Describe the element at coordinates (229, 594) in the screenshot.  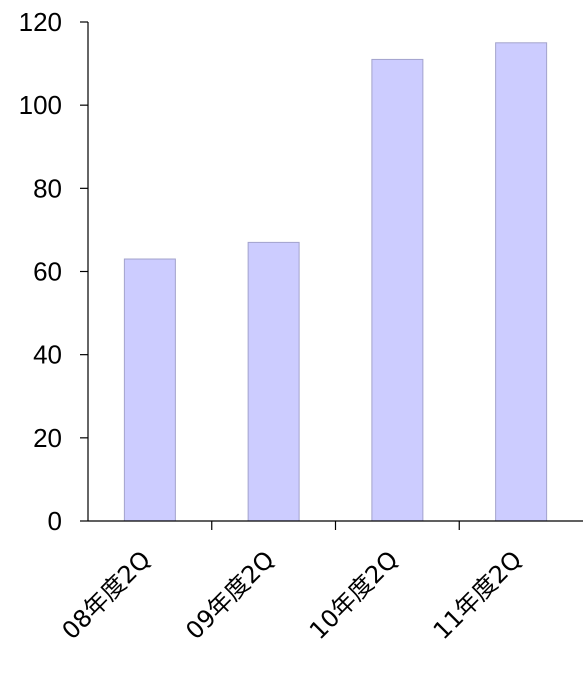
I see `x-category-label: 09年度2Q` at that location.